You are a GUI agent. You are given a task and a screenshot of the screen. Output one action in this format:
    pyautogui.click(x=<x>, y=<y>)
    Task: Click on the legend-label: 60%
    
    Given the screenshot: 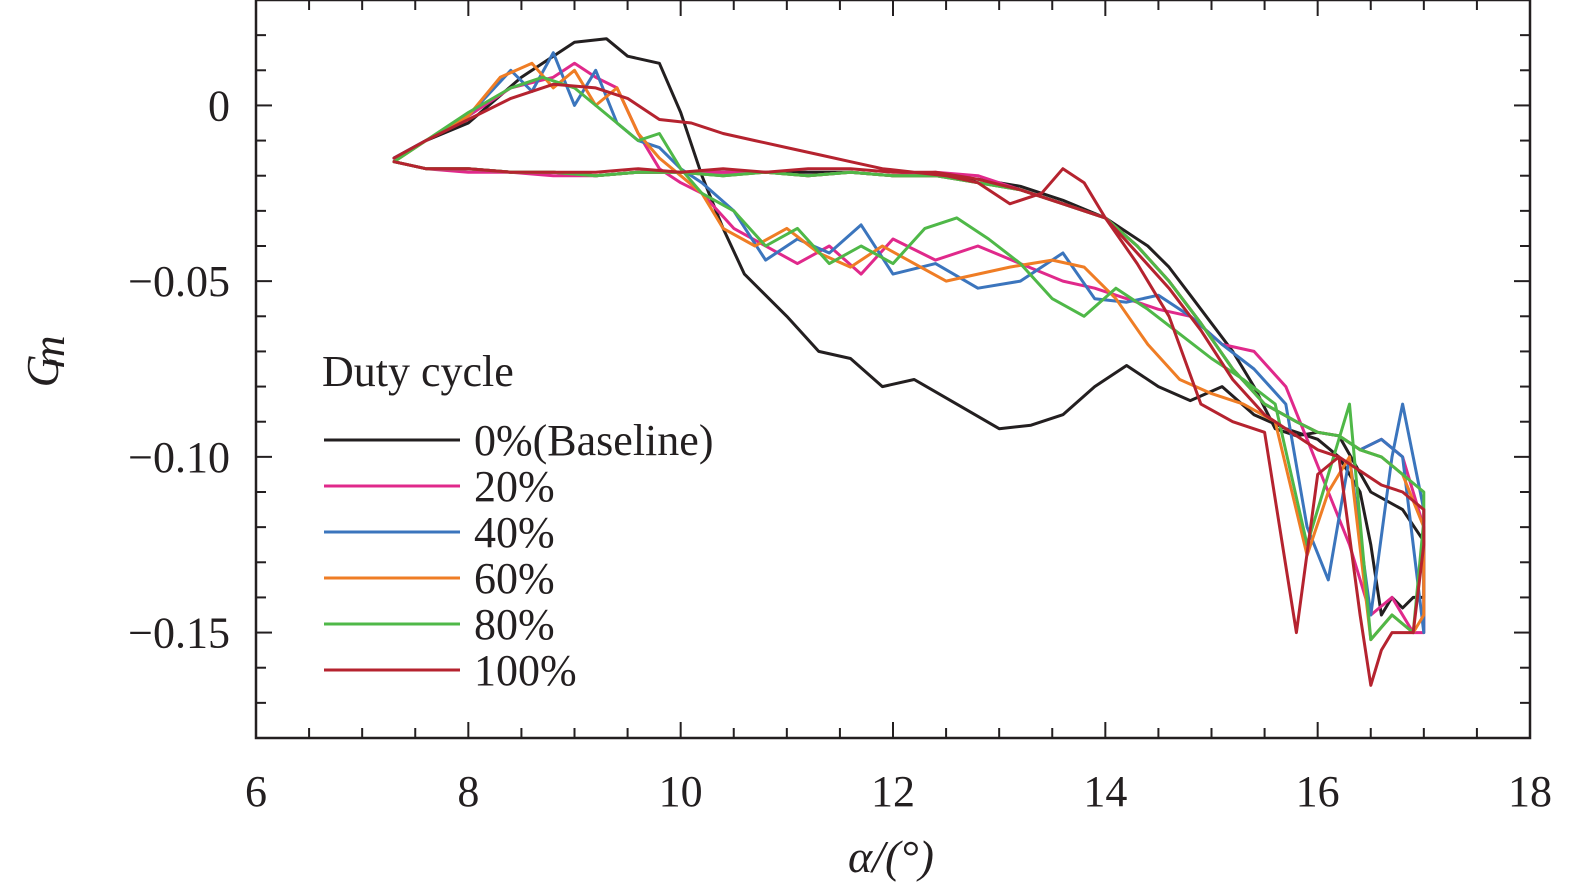 What is the action you would take?
    pyautogui.click(x=514, y=578)
    